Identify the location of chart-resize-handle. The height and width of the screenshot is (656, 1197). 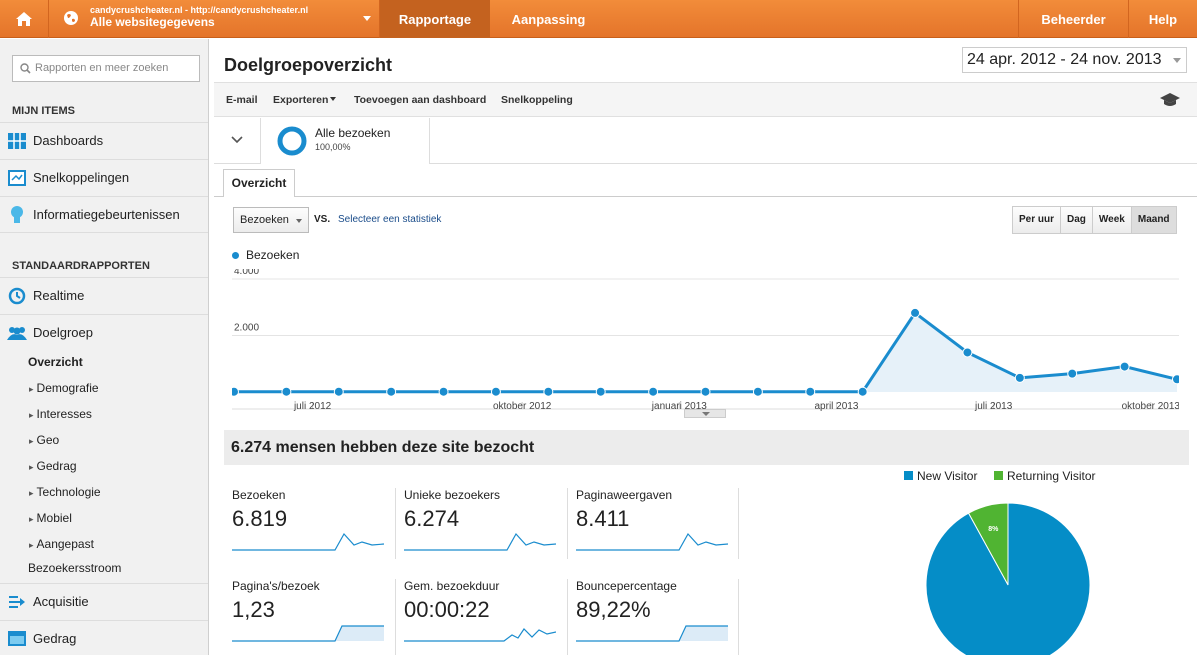
(705, 413).